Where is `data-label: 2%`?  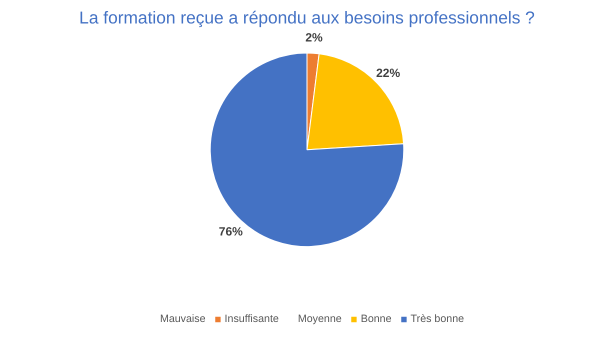
data-label: 2% is located at coordinates (314, 37).